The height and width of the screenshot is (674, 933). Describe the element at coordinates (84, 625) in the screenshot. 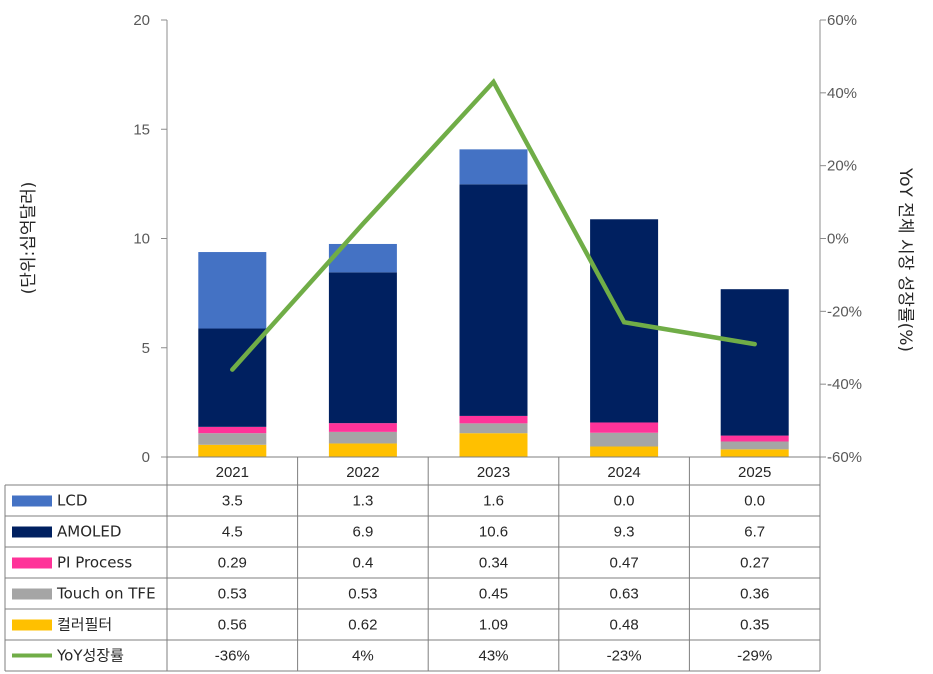

I see `legend-label-컬러필터: 컬러필터` at that location.